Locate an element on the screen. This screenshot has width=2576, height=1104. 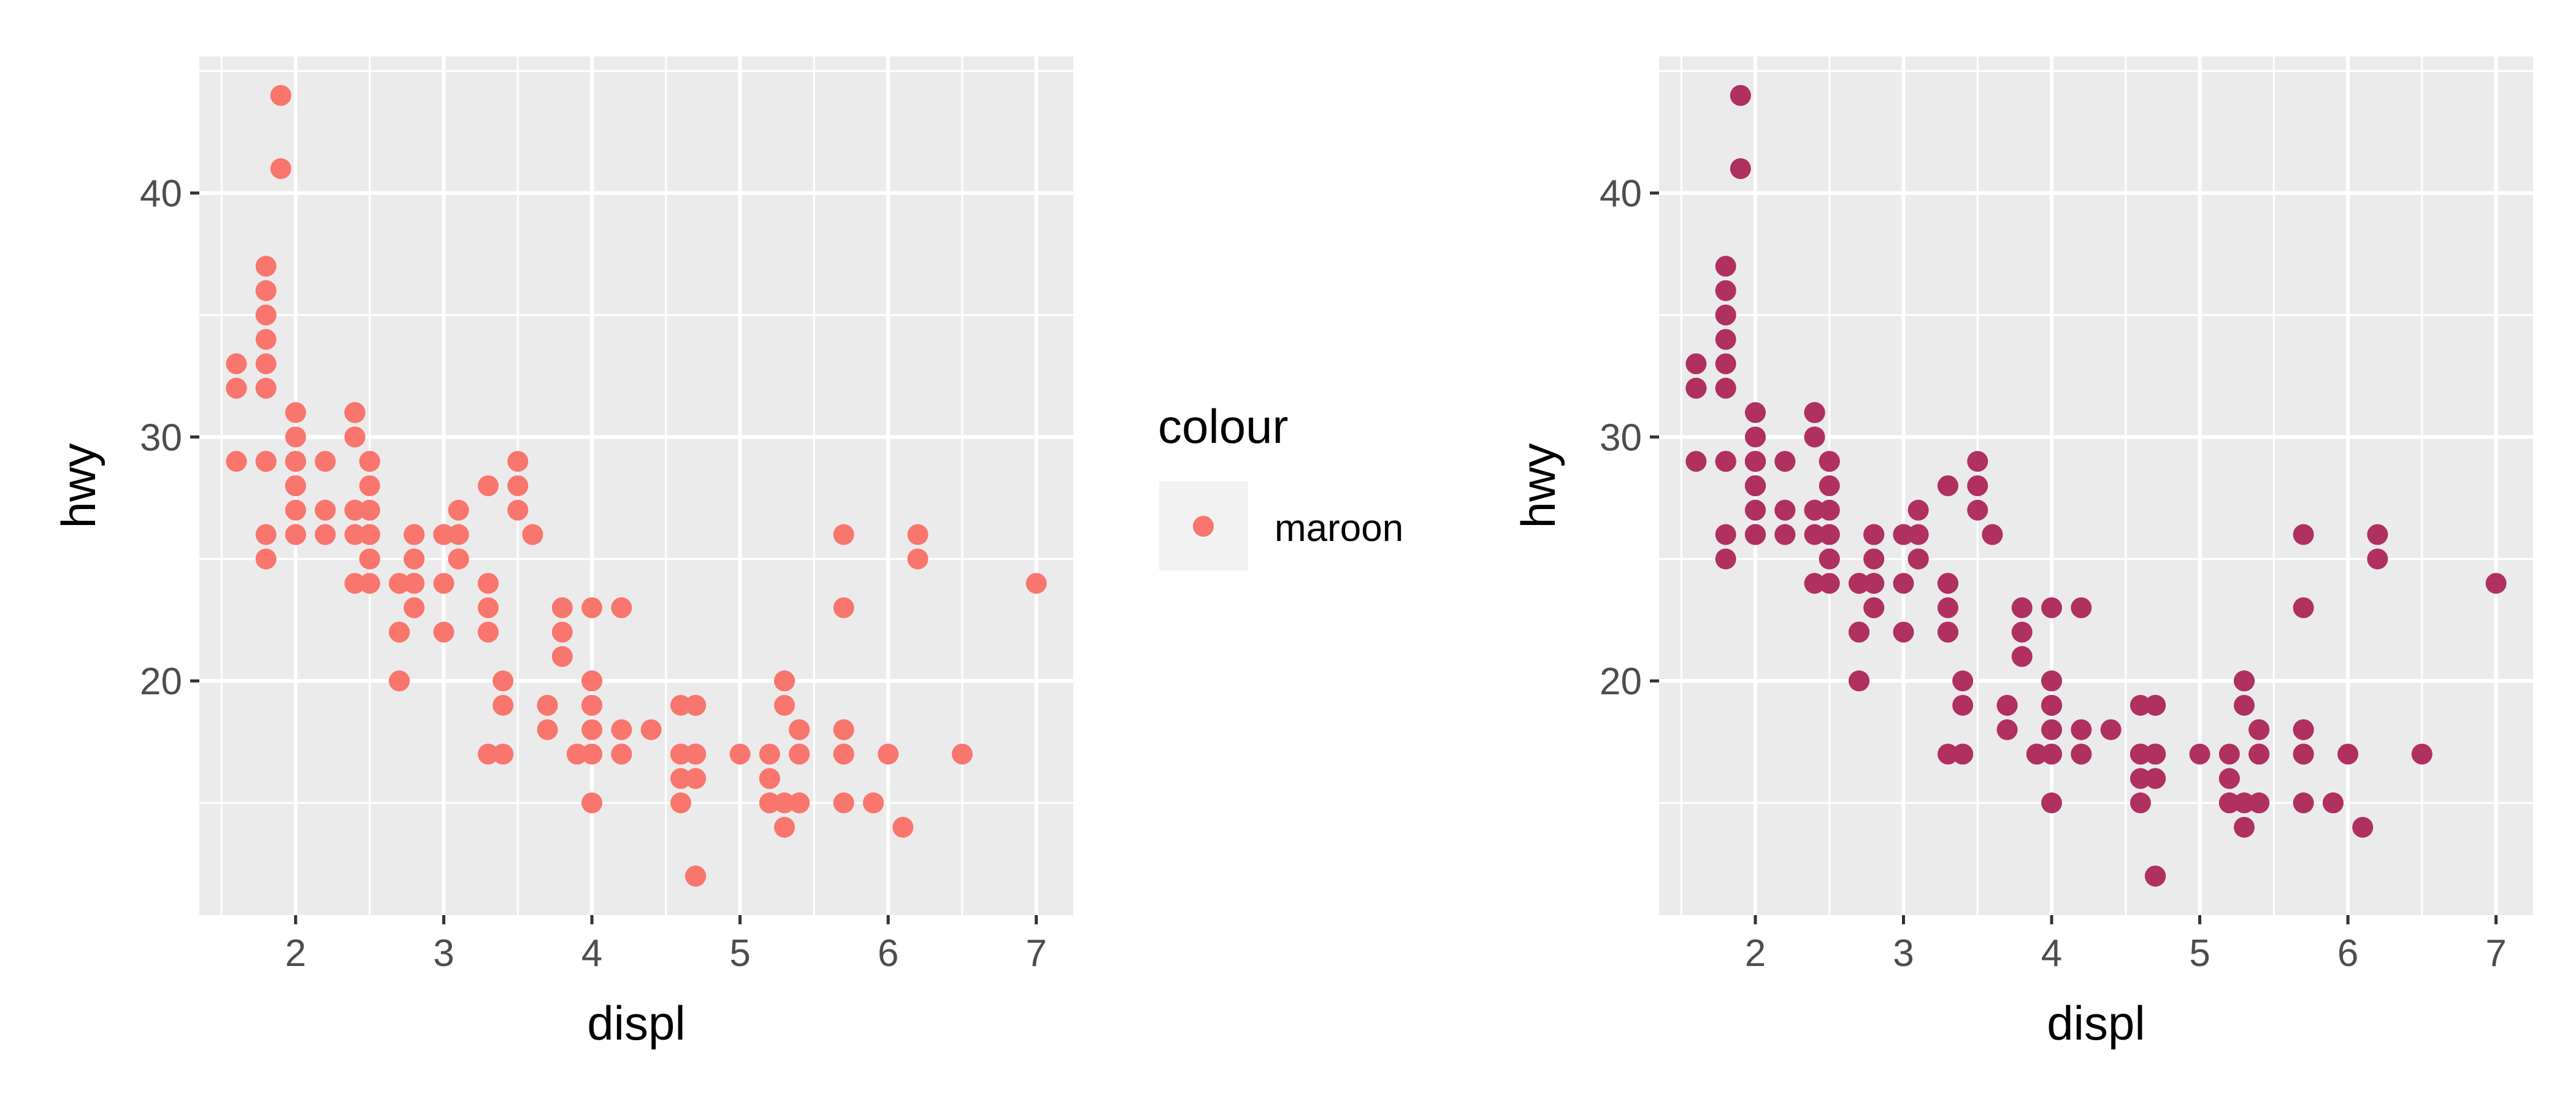
x-tick-label: 2 is located at coordinates (295, 953).